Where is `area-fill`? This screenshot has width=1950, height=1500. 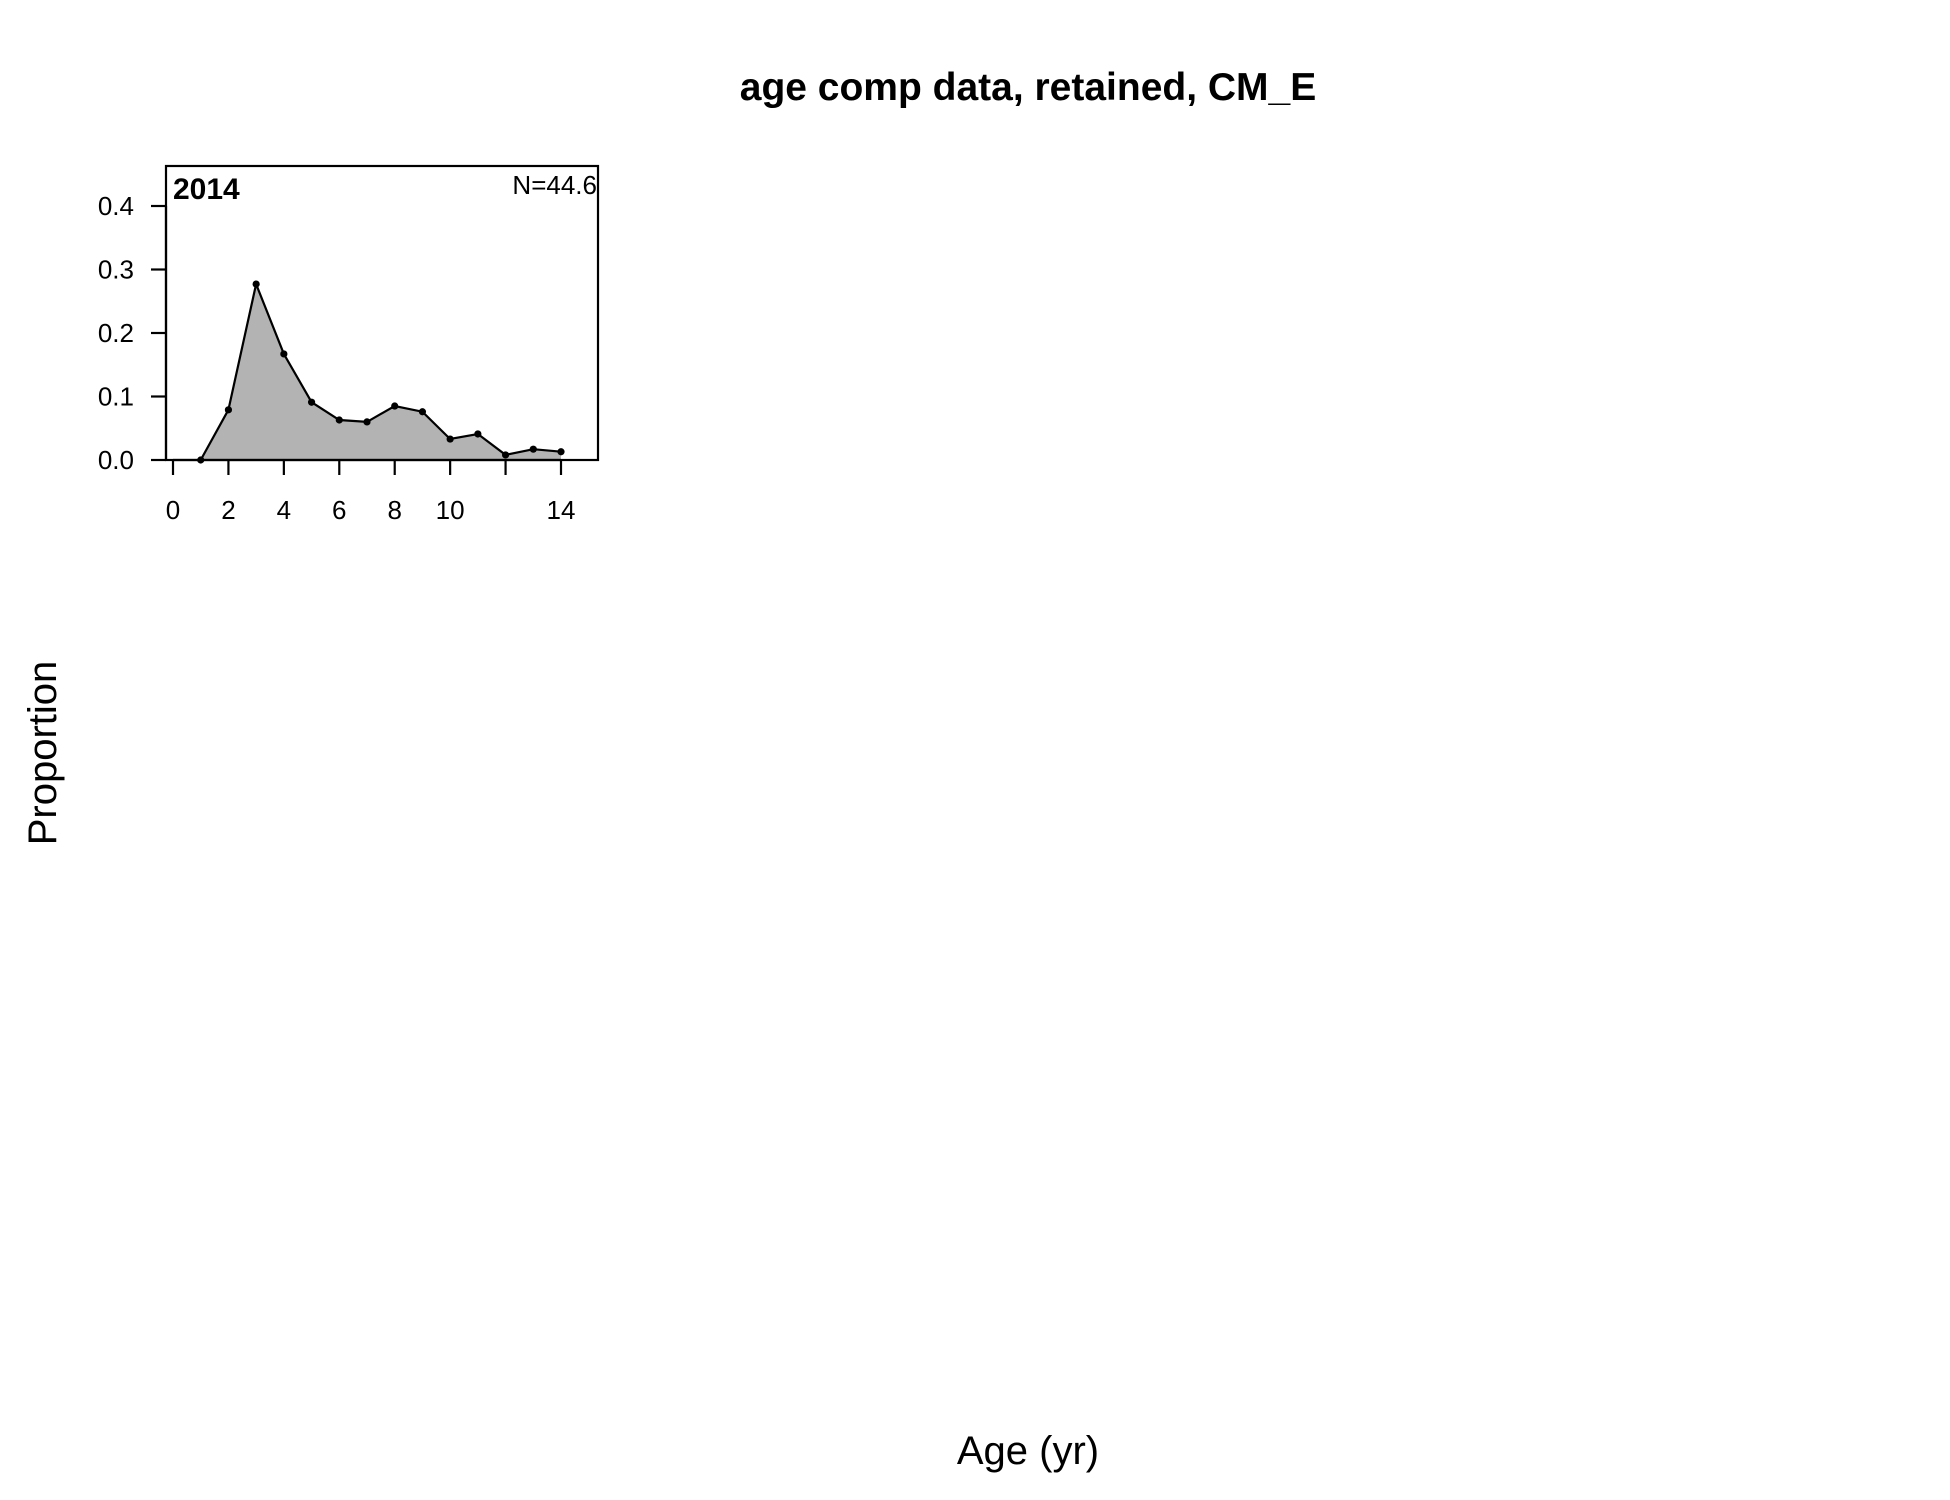
area-fill is located at coordinates (380, 372).